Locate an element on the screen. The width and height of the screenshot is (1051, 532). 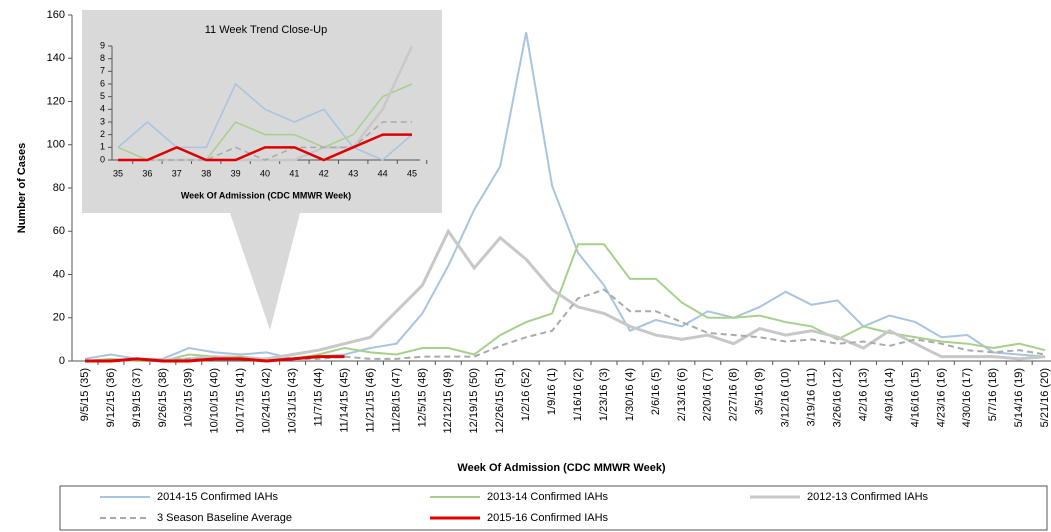
y-tick-label: 60 is located at coordinates (59, 231).